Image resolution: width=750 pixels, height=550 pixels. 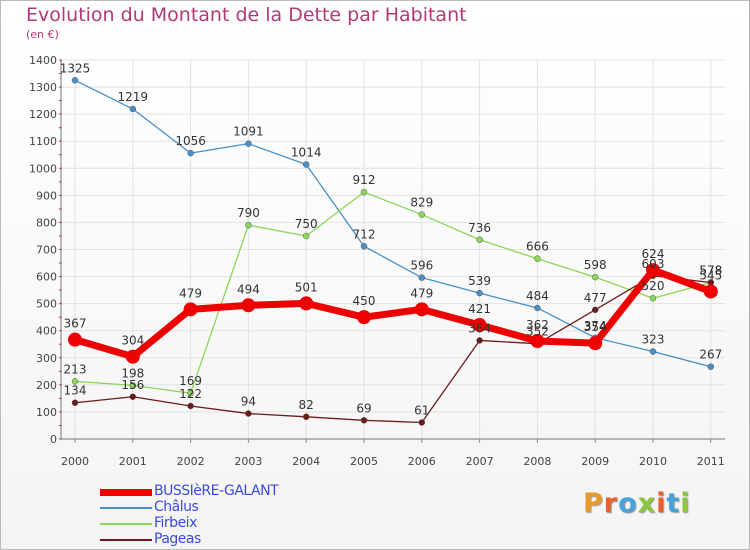 What do you see at coordinates (191, 461) in the screenshot?
I see `x-tick-label: 2002` at bounding box center [191, 461].